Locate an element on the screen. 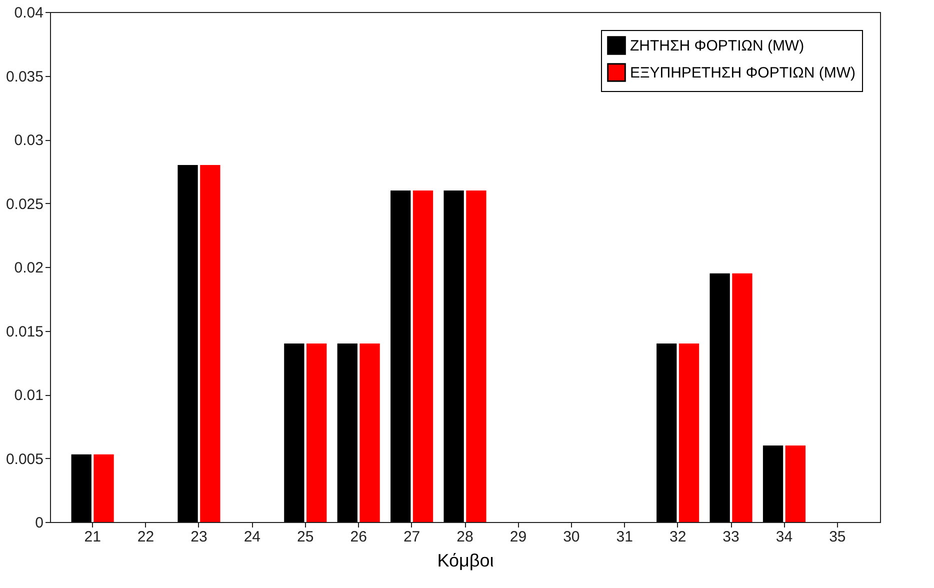  x-tick-label: 31 is located at coordinates (624, 537).